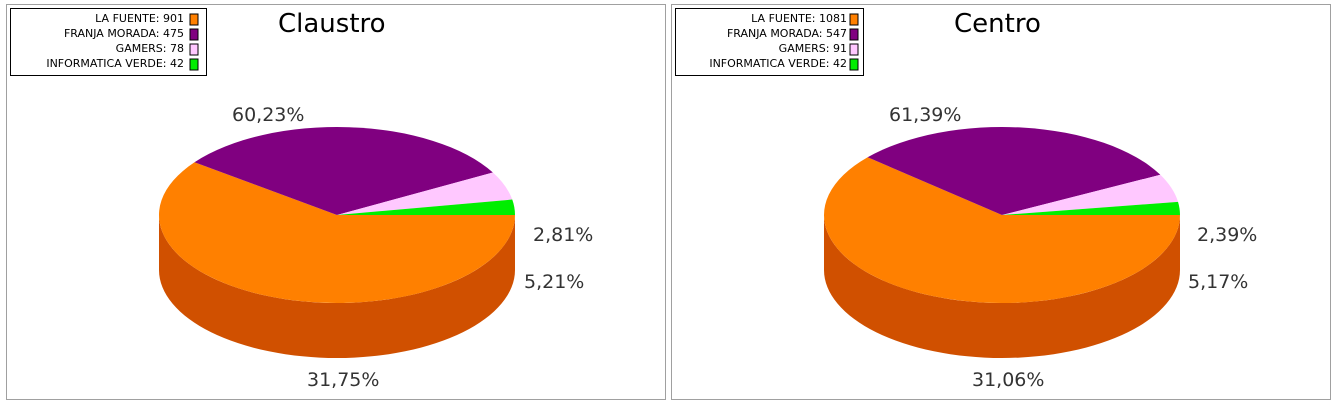  Describe the element at coordinates (124, 33) in the screenshot. I see `legend-label-franja-morada: FRANJA MORADA: 475` at that location.